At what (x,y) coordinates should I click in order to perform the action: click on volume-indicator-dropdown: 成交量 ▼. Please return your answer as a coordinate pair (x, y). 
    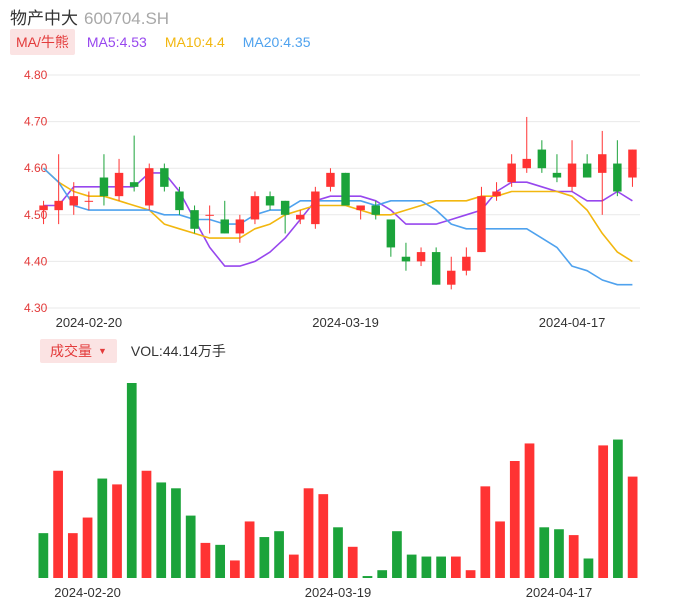
    Looking at the image, I should click on (78, 351).